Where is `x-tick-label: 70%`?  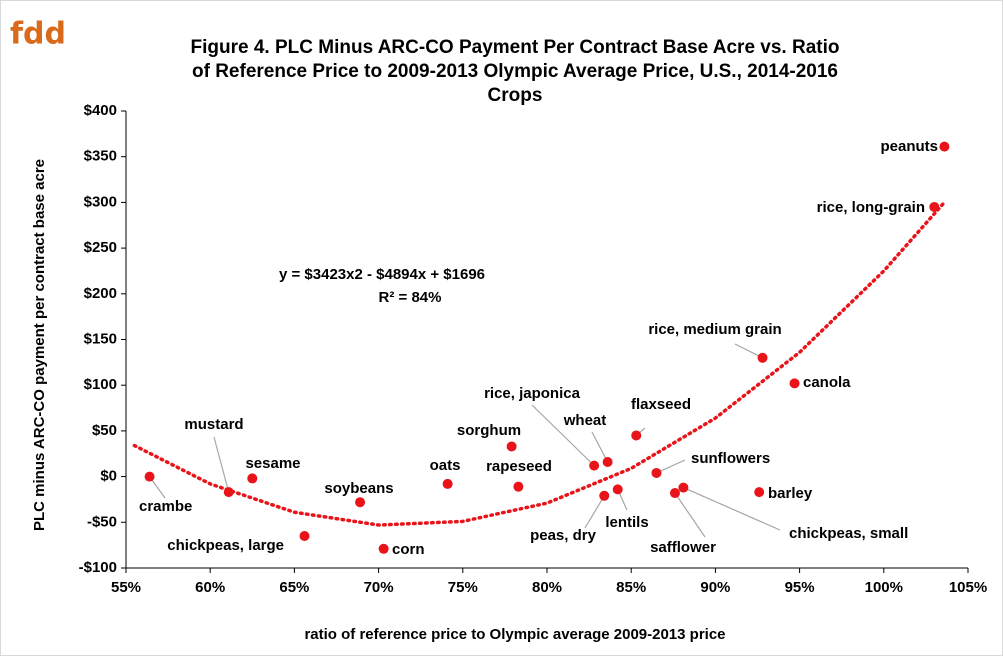
x-tick-label: 70% is located at coordinates (379, 587).